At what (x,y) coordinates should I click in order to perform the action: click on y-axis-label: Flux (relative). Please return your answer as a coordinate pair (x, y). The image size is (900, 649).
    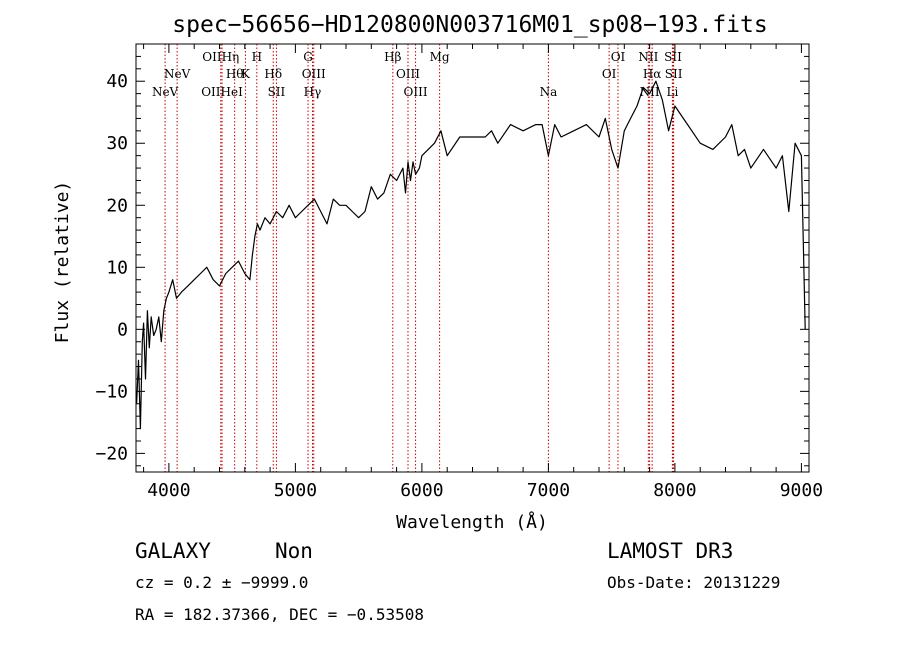
    Looking at the image, I should click on (62, 262).